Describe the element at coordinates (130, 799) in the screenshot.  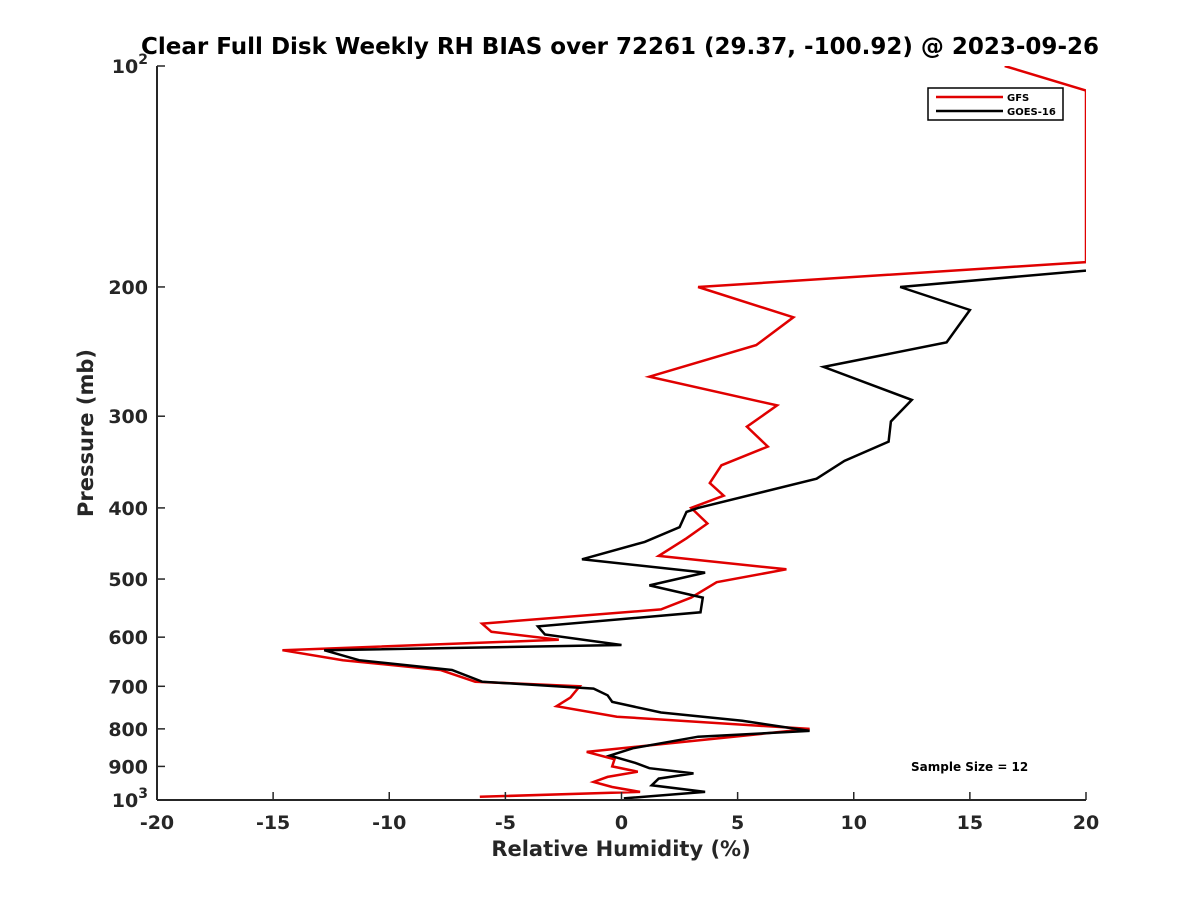
I see `y-tick-label: 10³` at that location.